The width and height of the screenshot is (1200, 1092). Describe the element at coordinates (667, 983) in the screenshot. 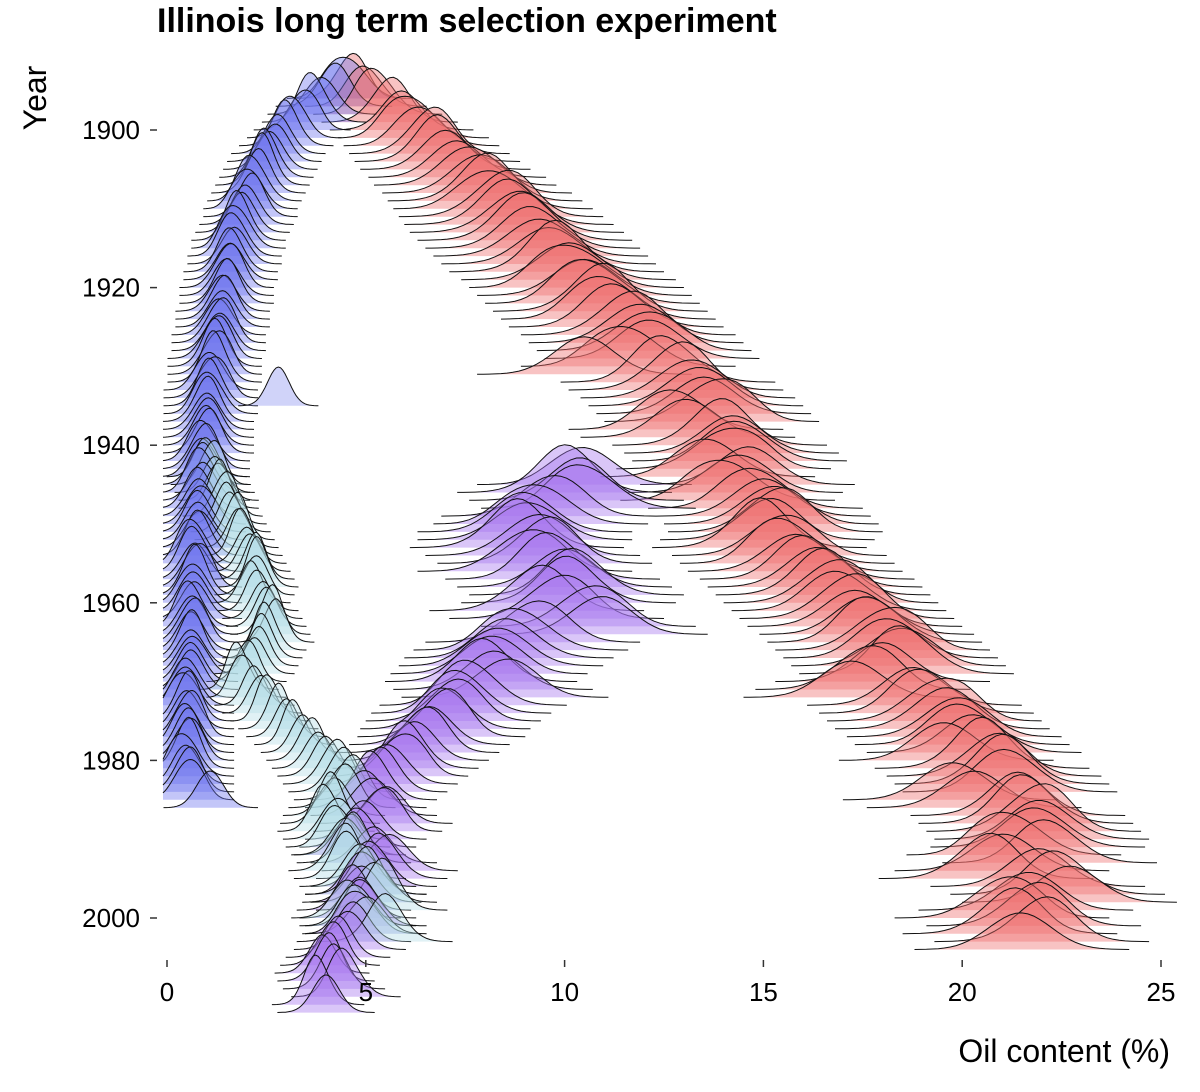

I see `x-axis: 0 5 10 15 20 25` at that location.